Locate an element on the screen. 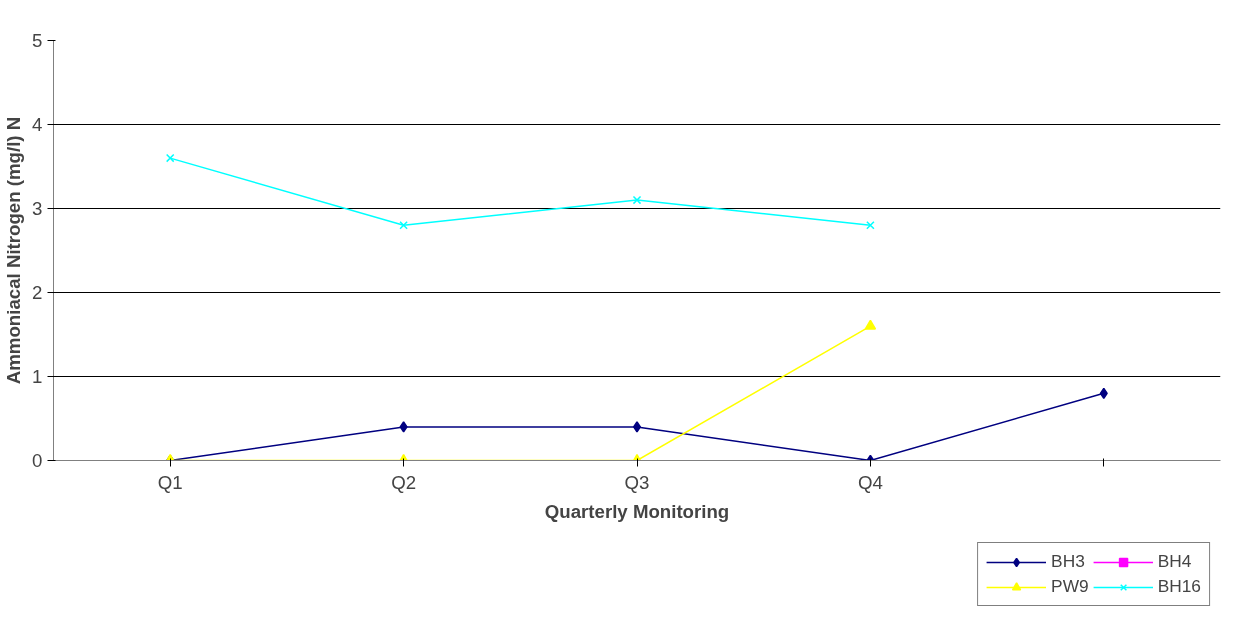  legend-label: BH16 is located at coordinates (1179, 586).